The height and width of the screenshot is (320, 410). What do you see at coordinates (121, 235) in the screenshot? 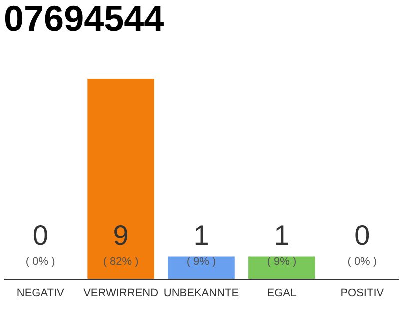
I see `data-label: 9` at bounding box center [121, 235].